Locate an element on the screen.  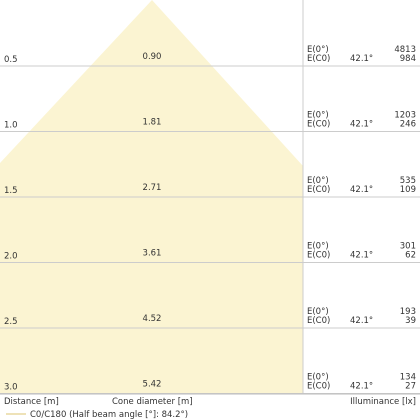
ec0-value: 27 is located at coordinates (410, 387).